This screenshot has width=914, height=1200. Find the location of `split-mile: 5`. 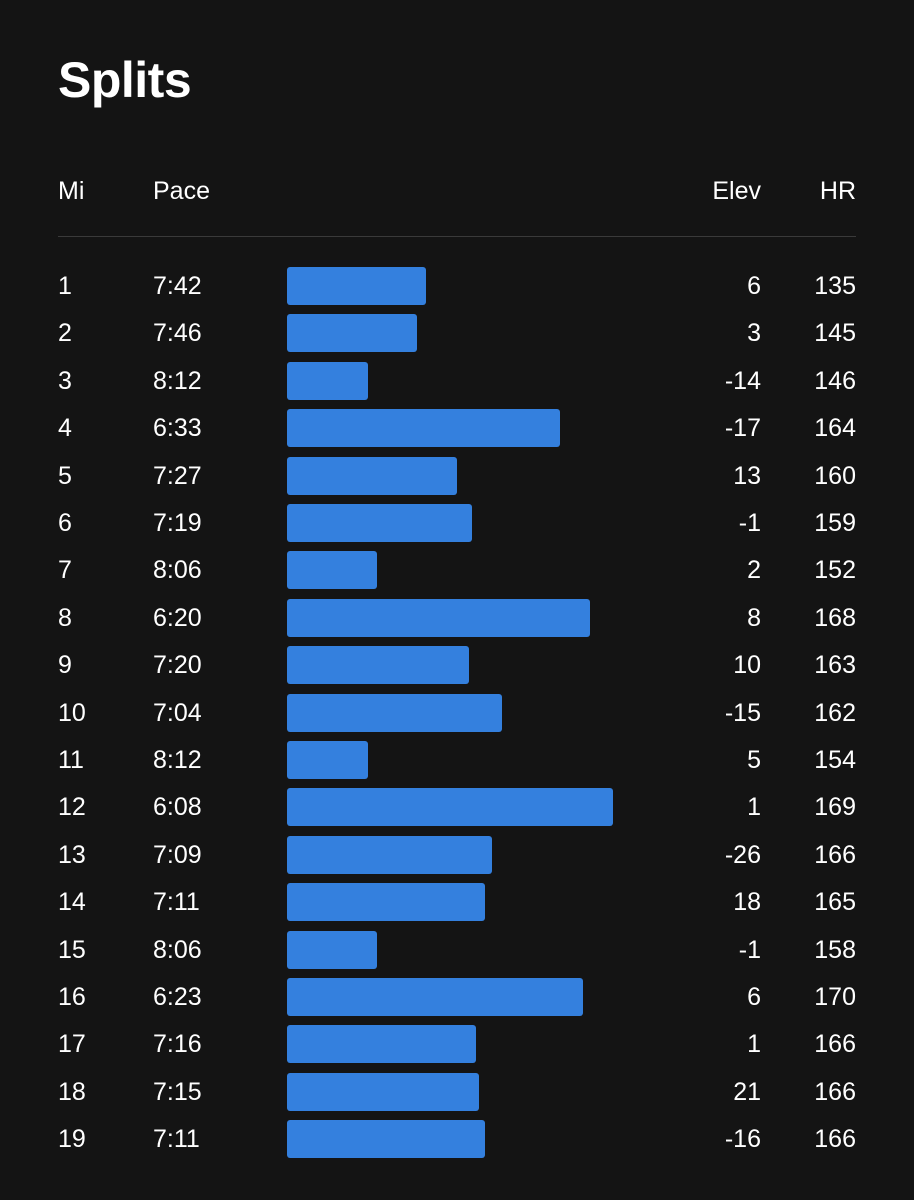

split-mile: 5 is located at coordinates (65, 475).